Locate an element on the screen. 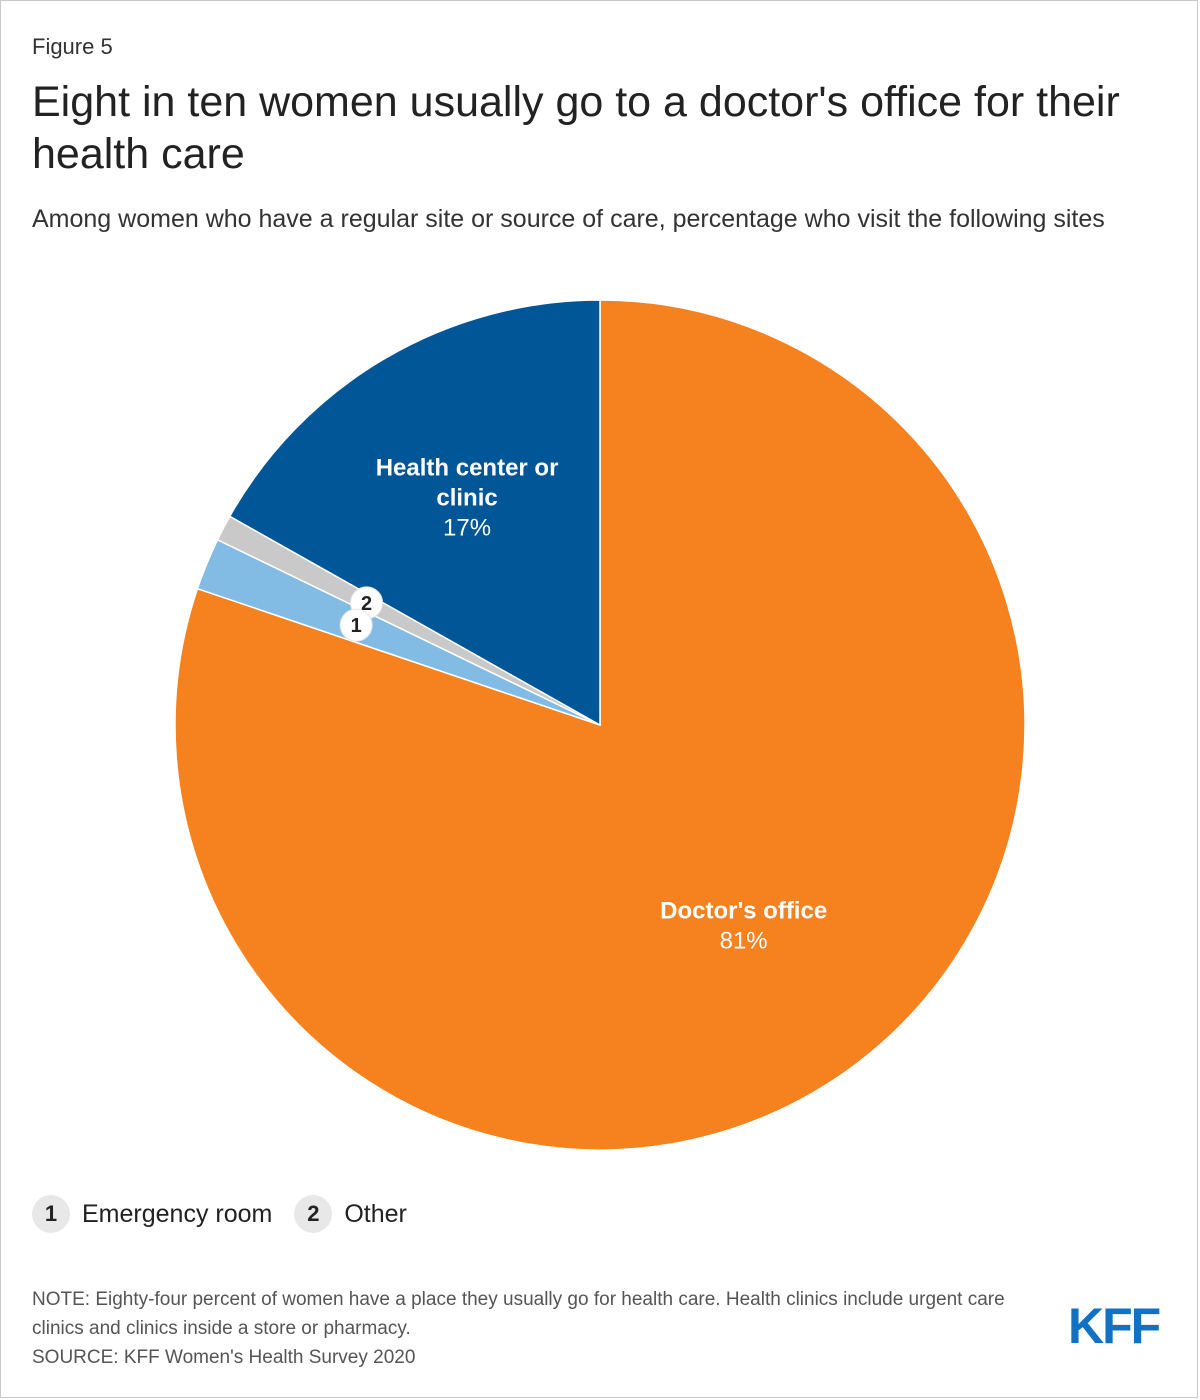 Image resolution: width=1200 pixels, height=1400 pixels. legend-item-emergency-room: 1 Emergency room is located at coordinates (152, 1214).